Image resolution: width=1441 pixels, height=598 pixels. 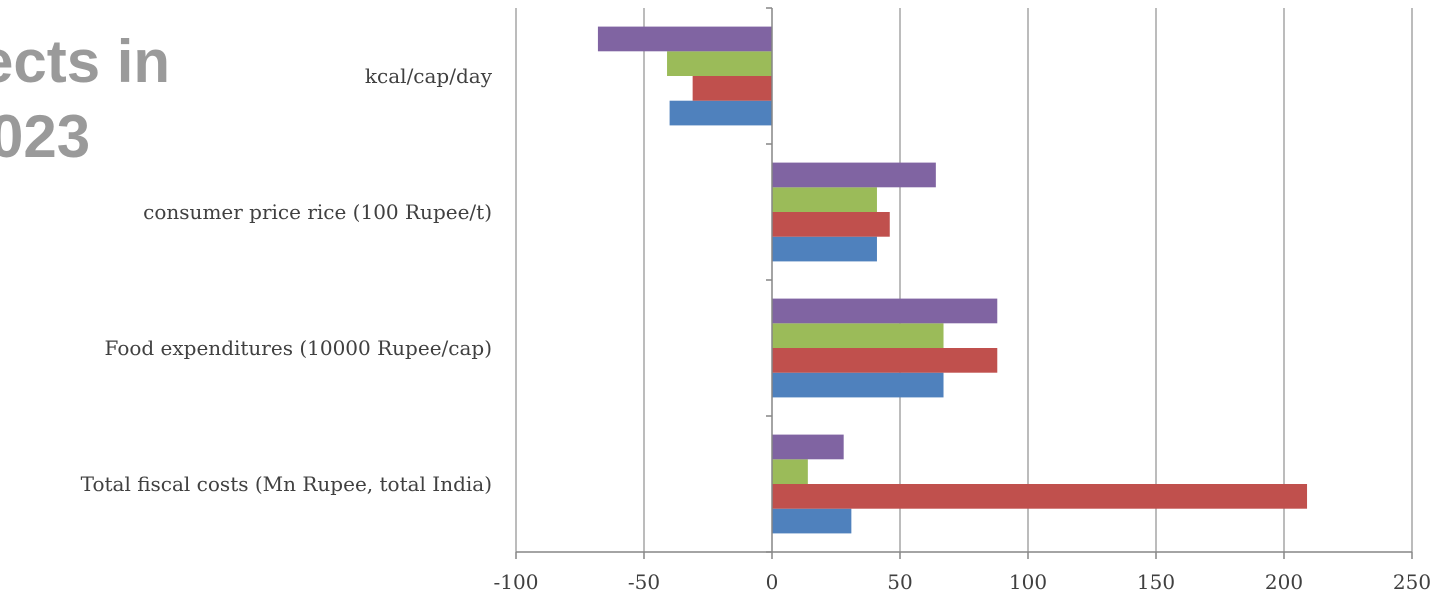 I want to click on x-tick-label: 250, so click(x=1412, y=582).